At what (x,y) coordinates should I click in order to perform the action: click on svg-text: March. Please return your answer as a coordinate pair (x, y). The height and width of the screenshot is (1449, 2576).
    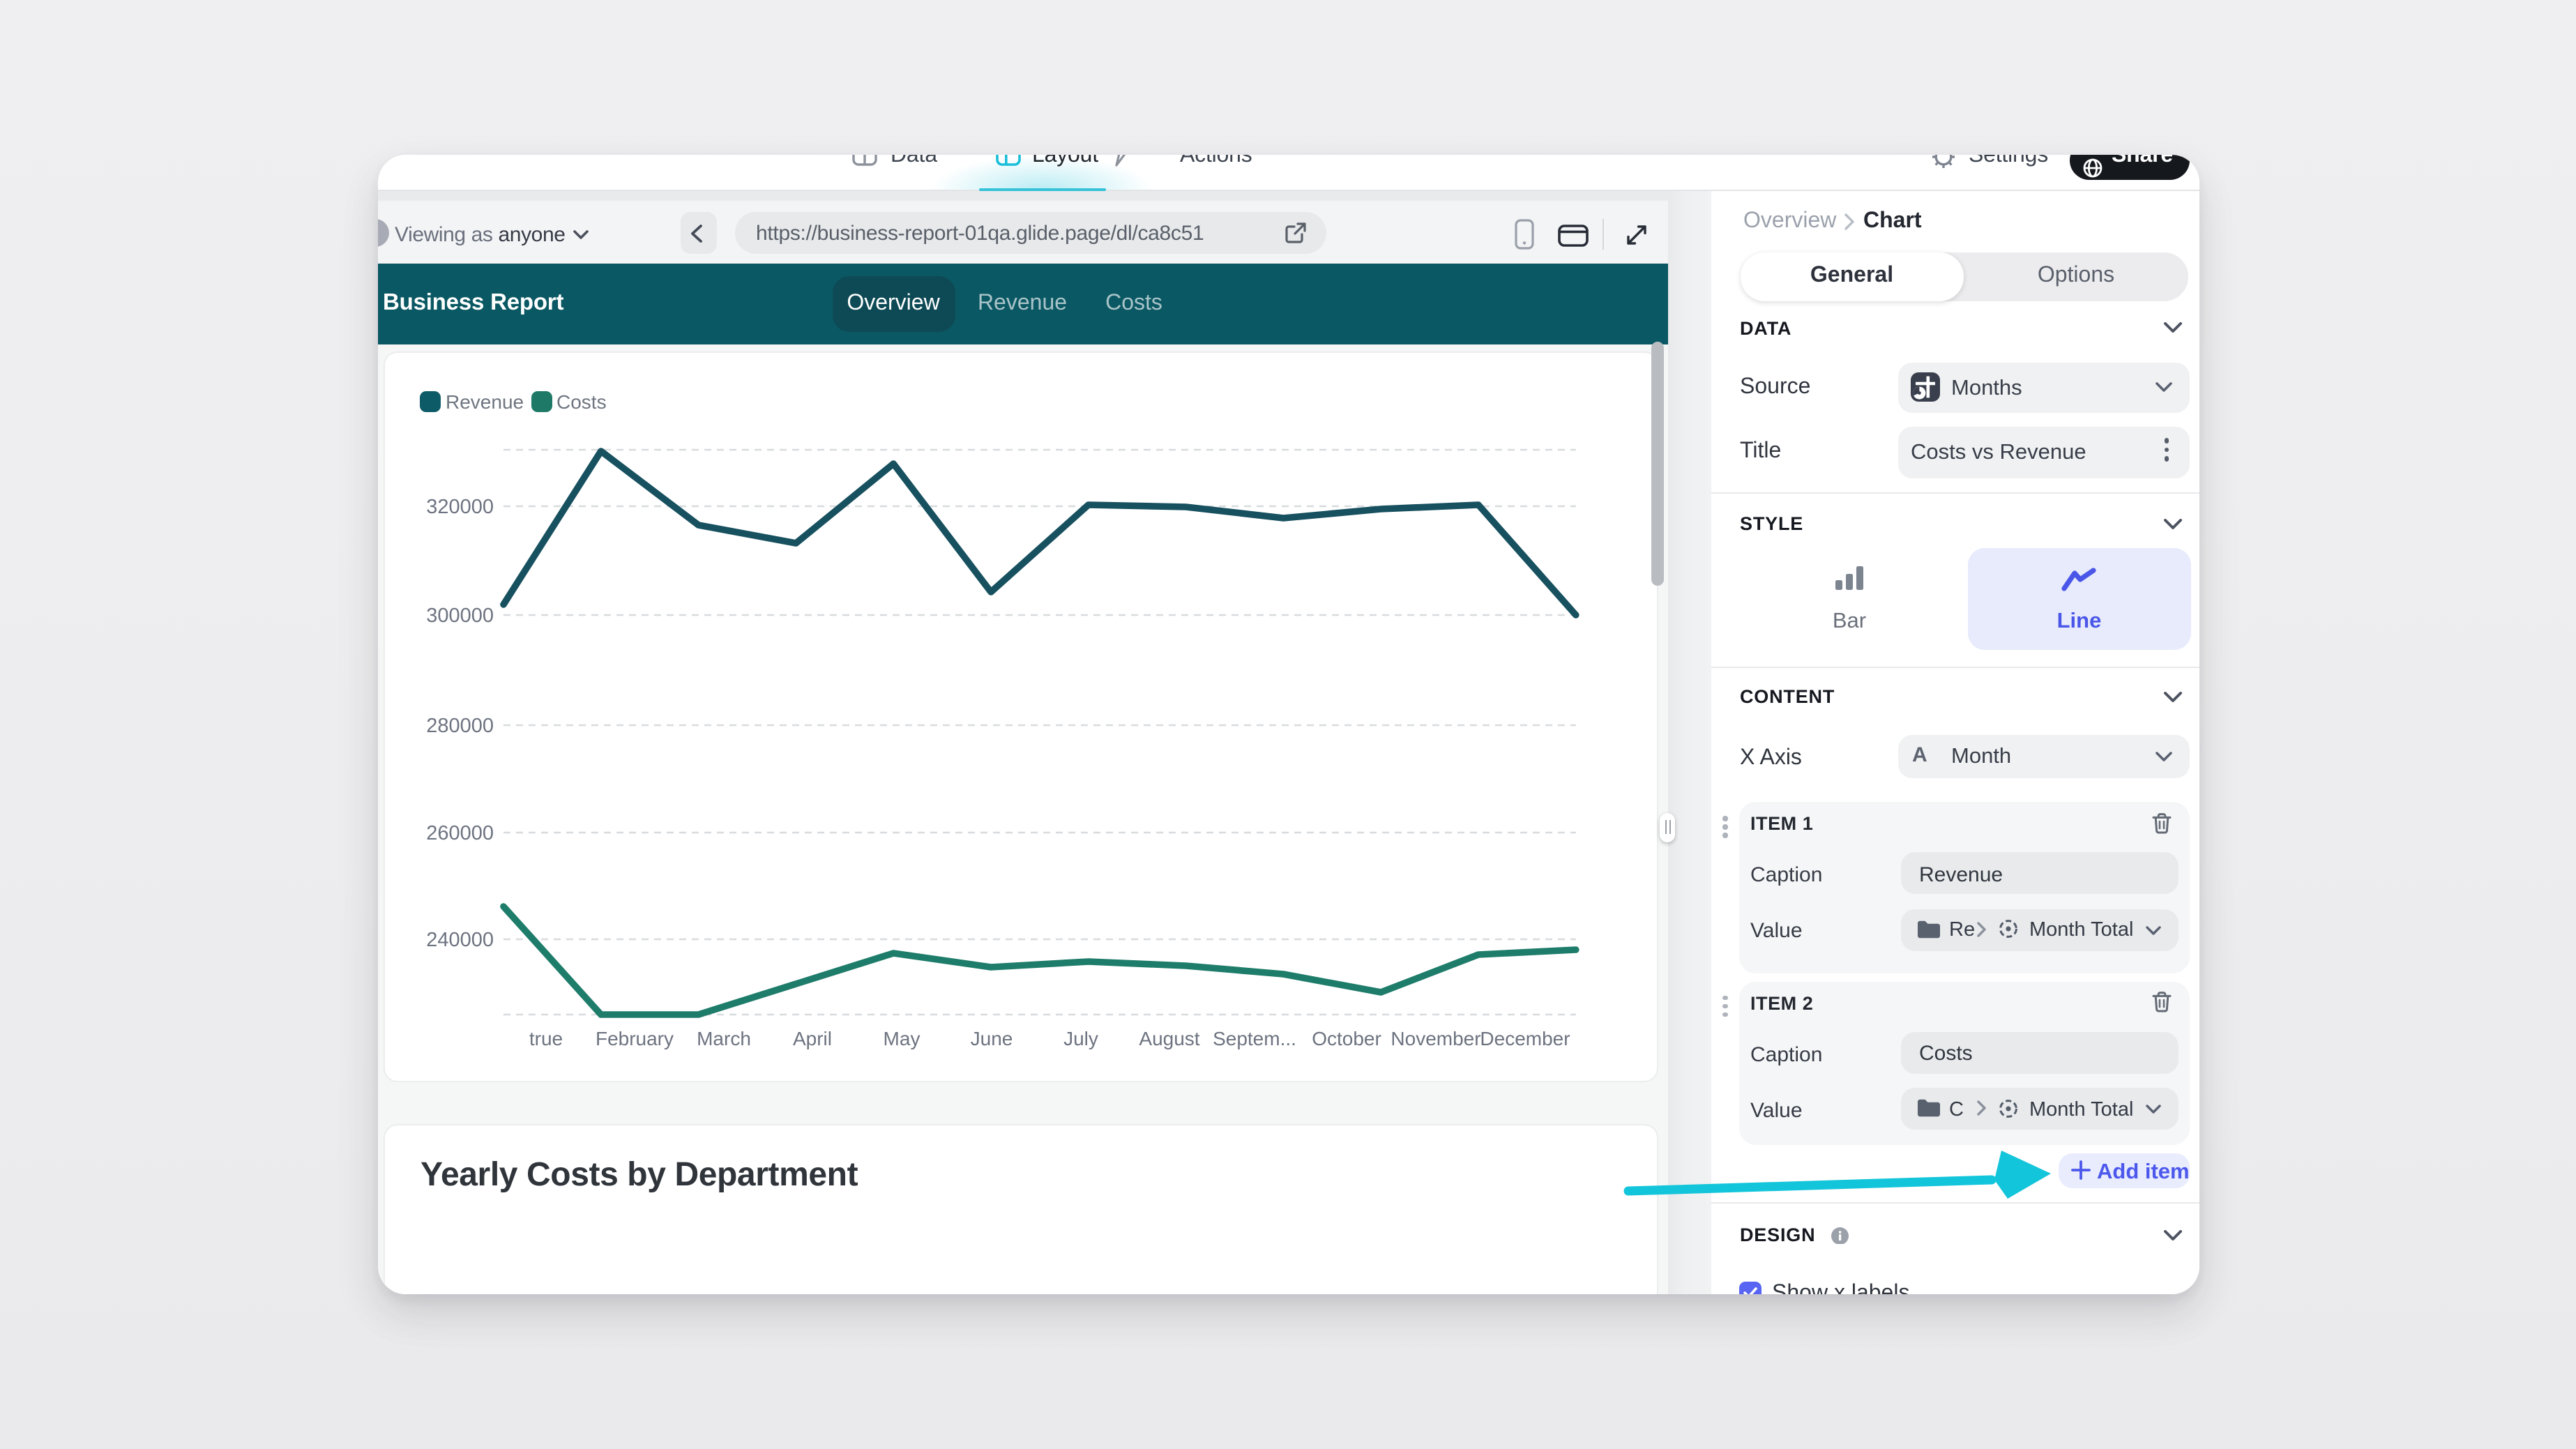
    Looking at the image, I should click on (723, 1038).